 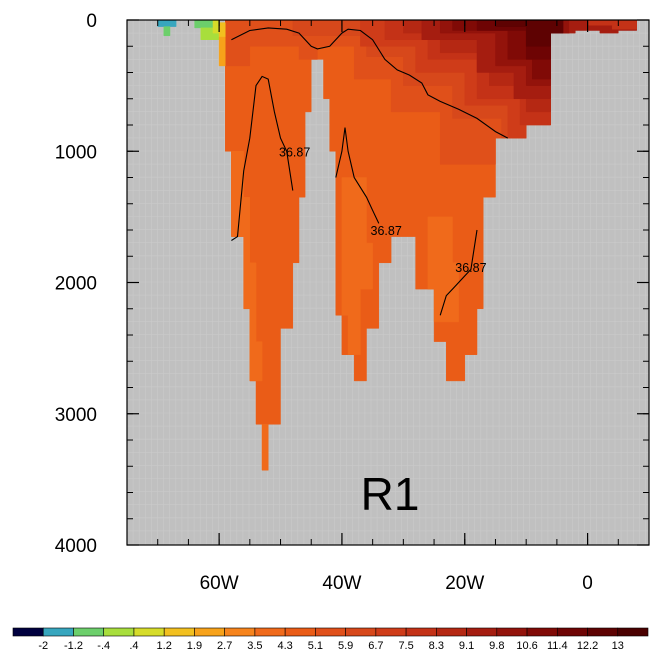 I want to click on y-tick-label: 1000, so click(x=76, y=152).